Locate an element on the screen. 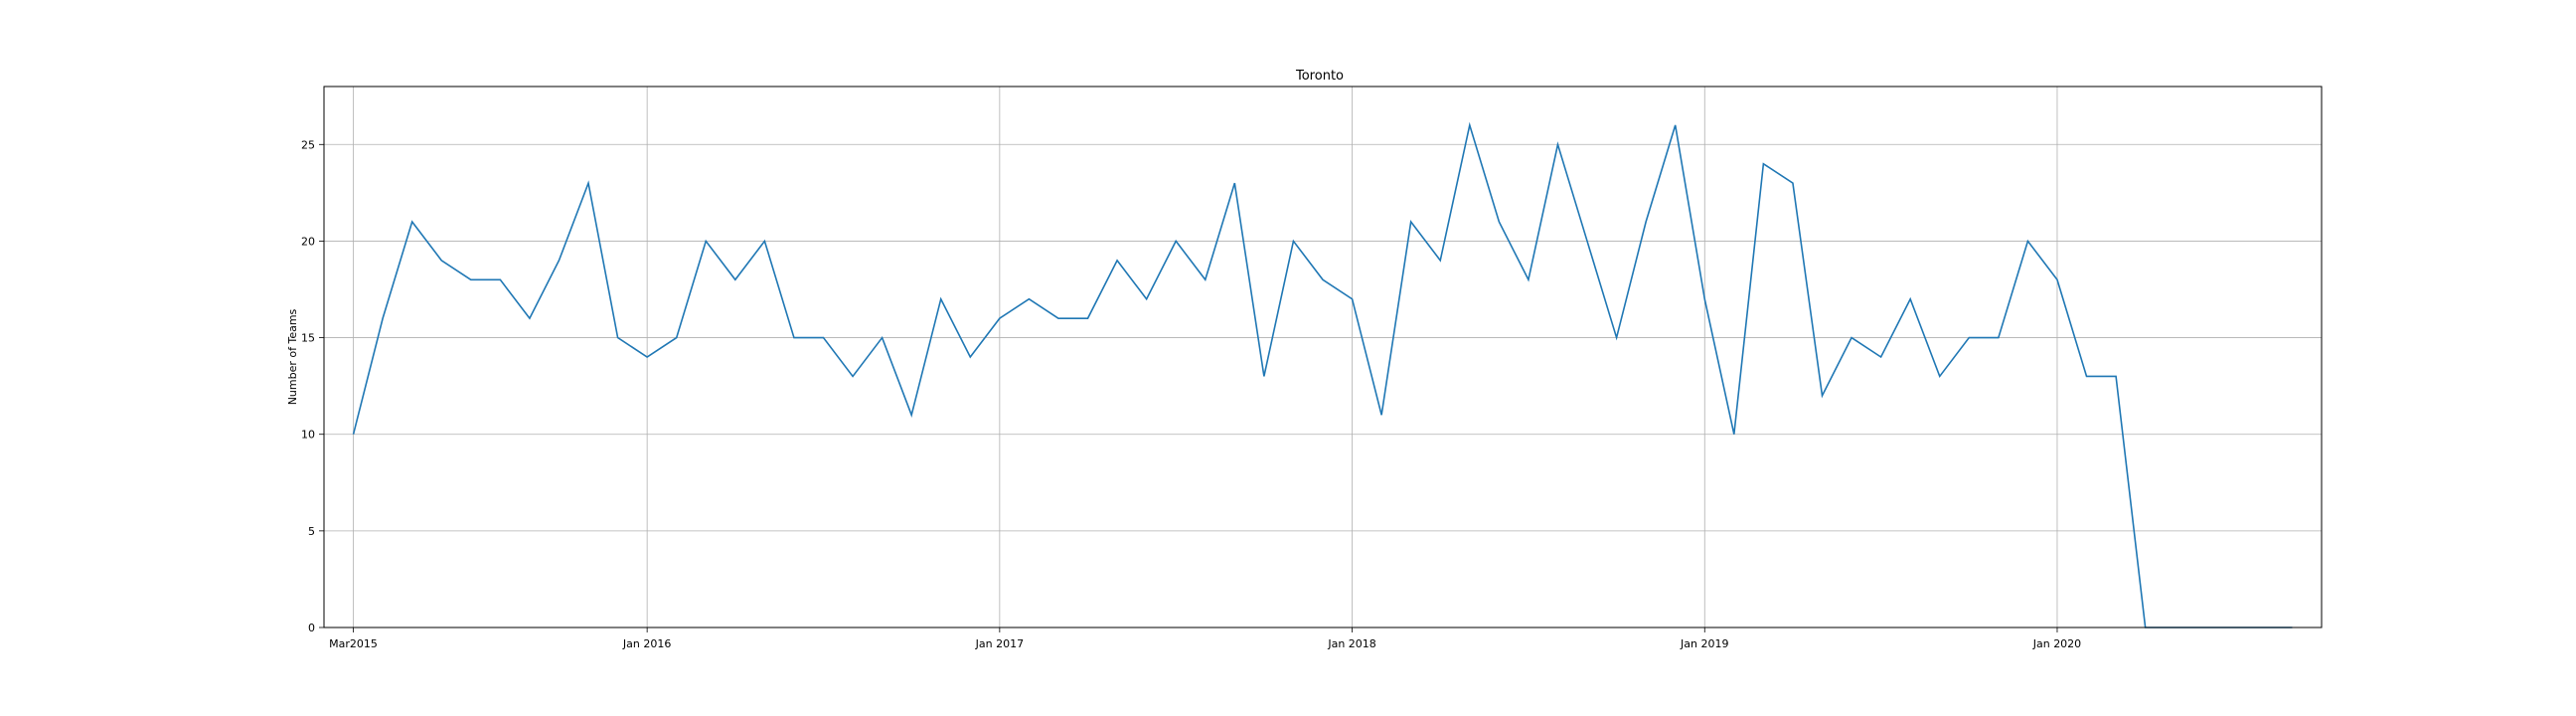 The image size is (2576, 716). chart-title: Toronto is located at coordinates (1319, 76).